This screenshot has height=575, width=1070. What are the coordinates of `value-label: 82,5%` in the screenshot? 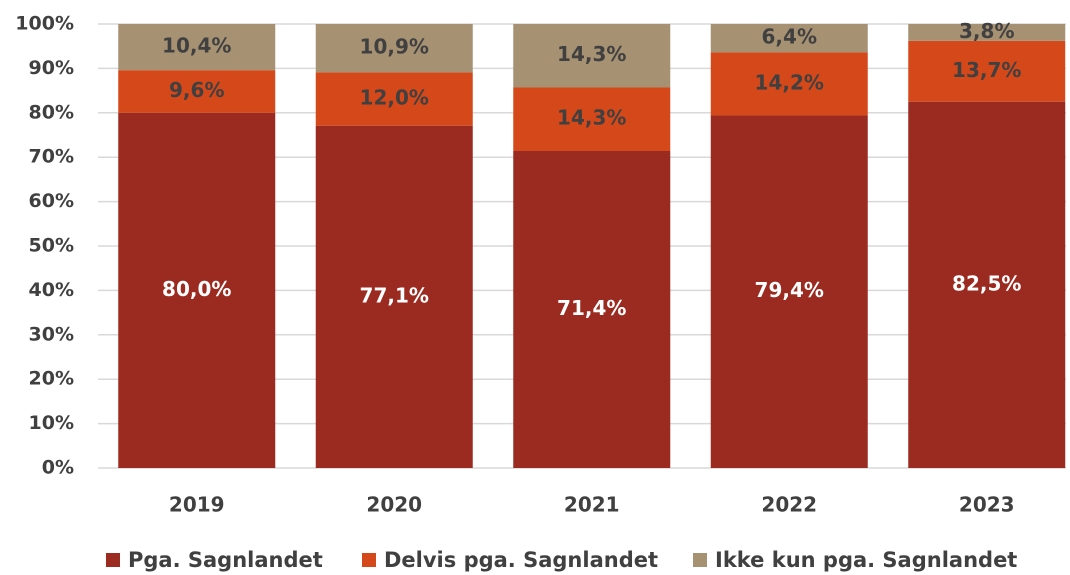 It's located at (986, 283).